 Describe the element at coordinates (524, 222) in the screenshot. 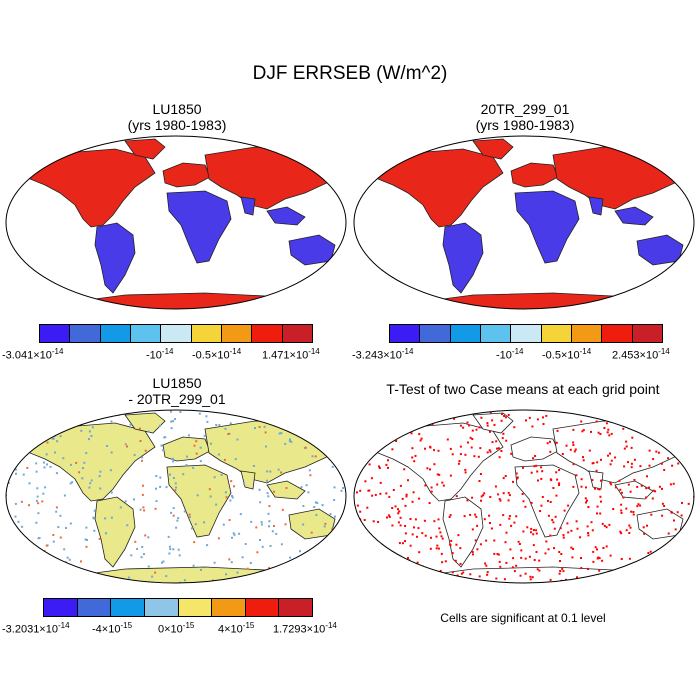

I see `panel2-map-border` at that location.